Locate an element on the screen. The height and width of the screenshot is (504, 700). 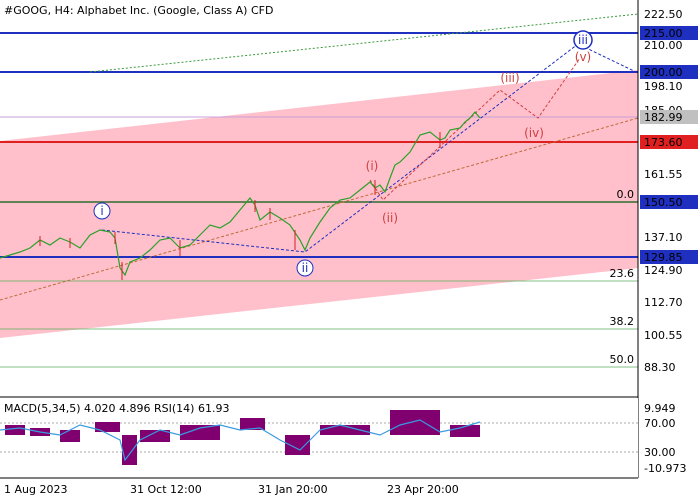
indicator-label: MACD(5,34,5) 4.020 4.896 RSI(14) 61.93 is located at coordinates (116, 408).